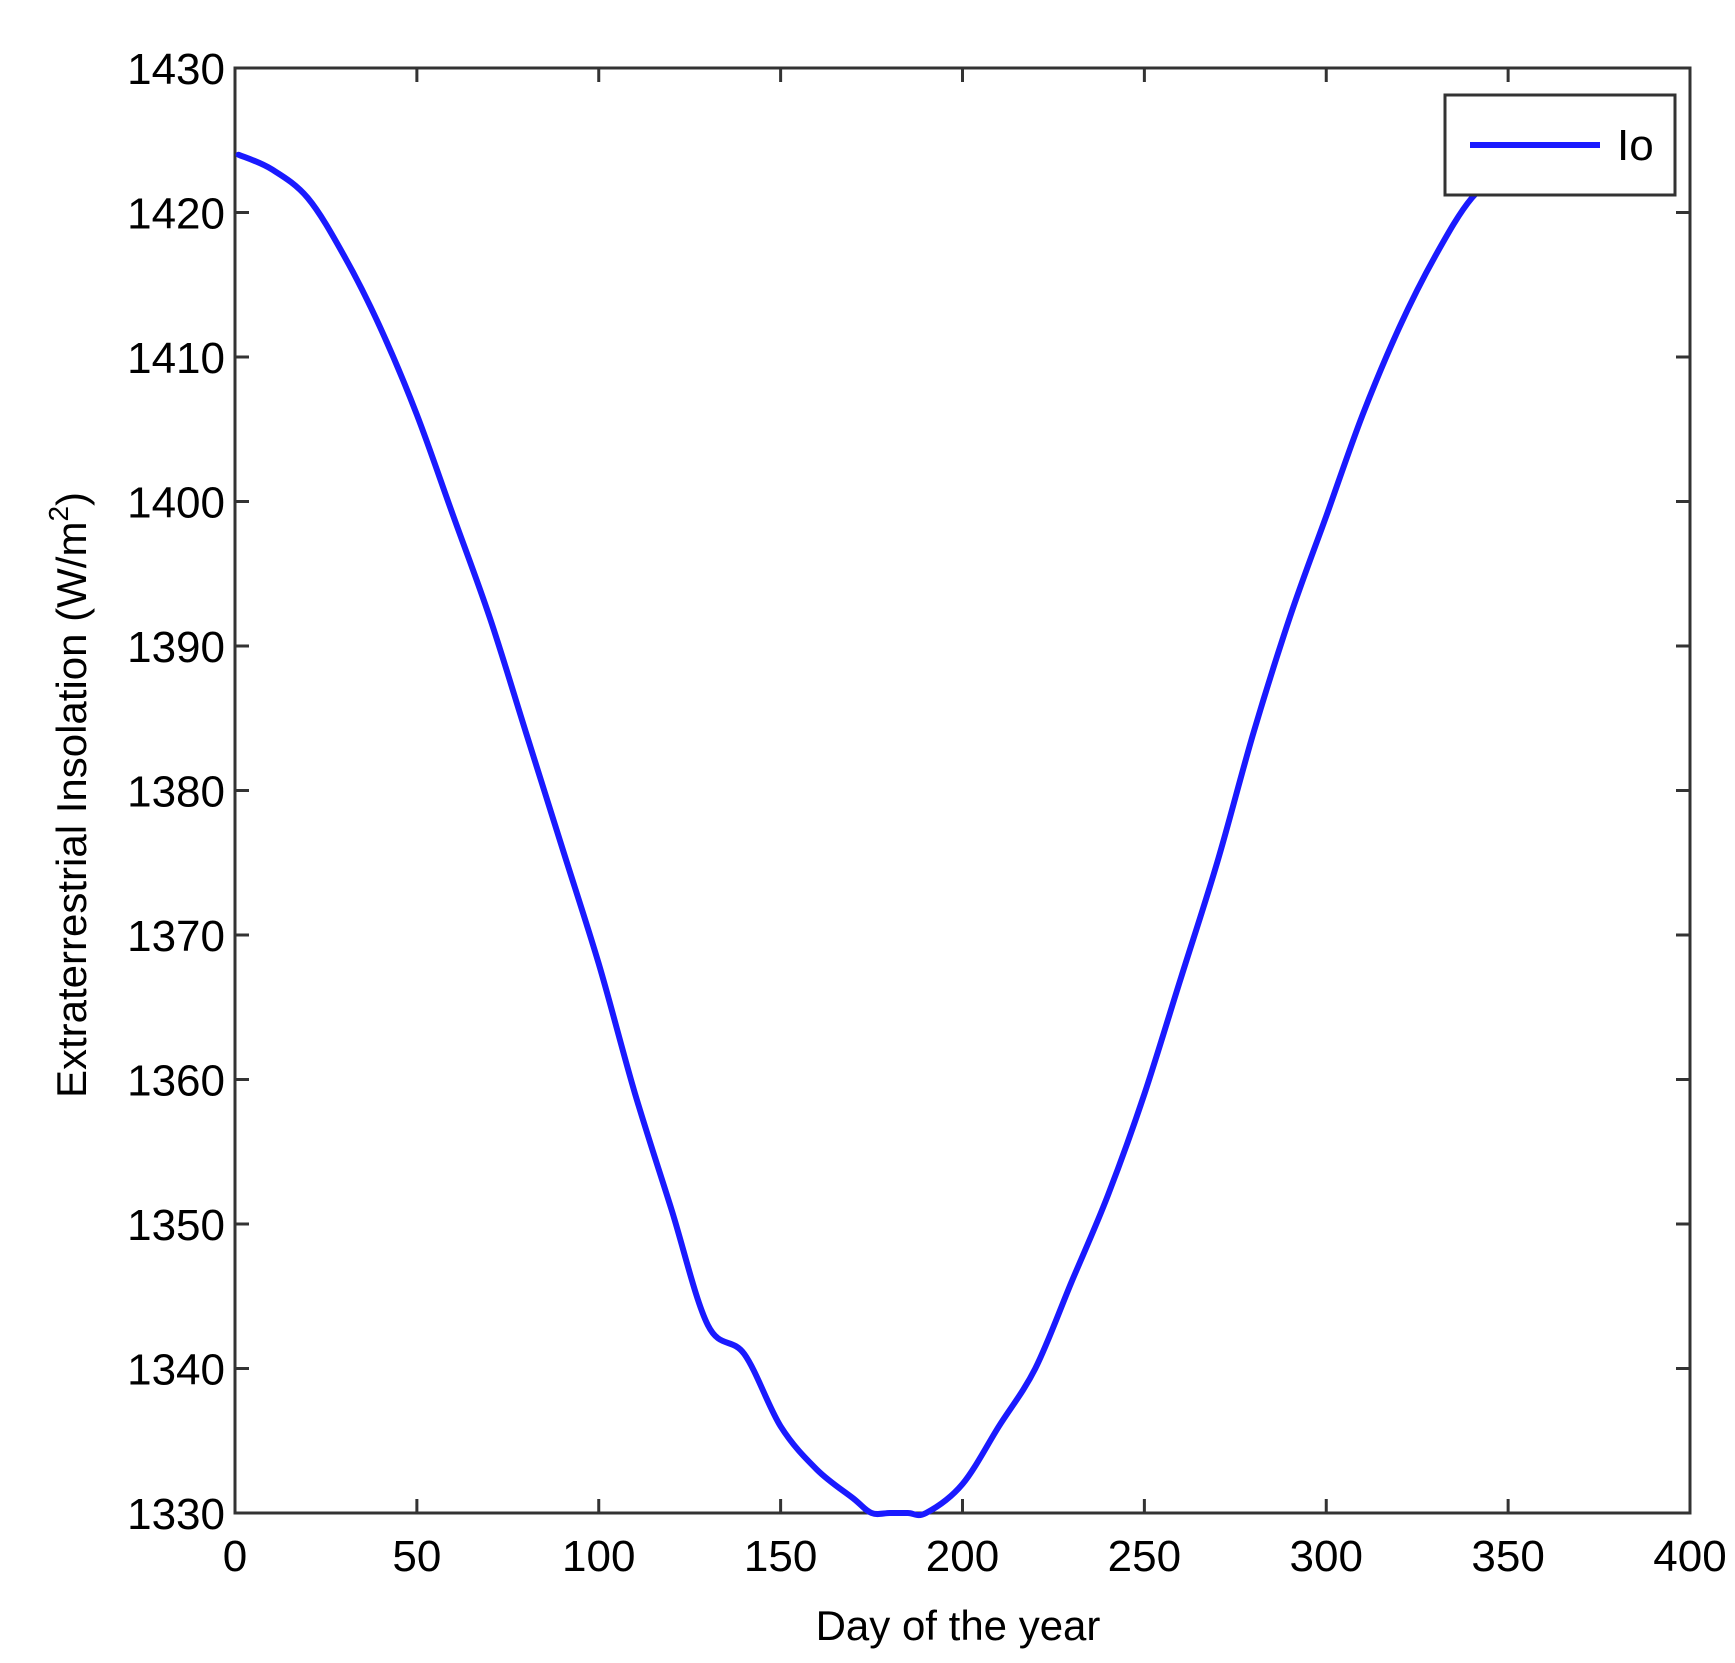 The image size is (1735, 1663). What do you see at coordinates (176, 358) in the screenshot?
I see `y-tick-label: 1410` at bounding box center [176, 358].